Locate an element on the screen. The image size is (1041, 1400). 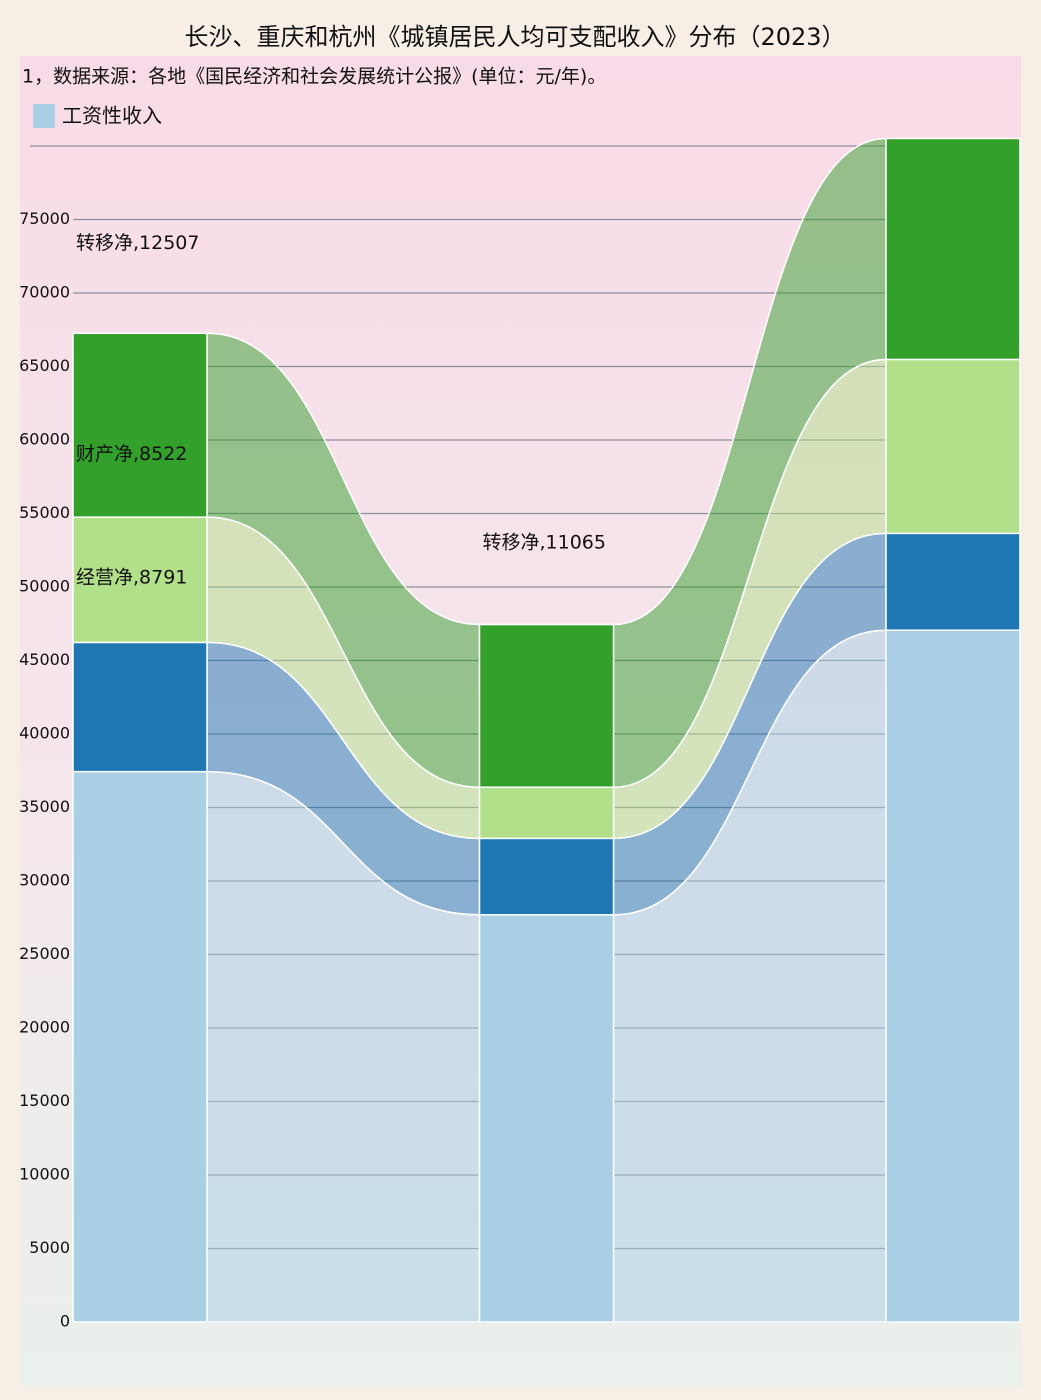
y-tick-label: 5000 is located at coordinates (49, 1247).